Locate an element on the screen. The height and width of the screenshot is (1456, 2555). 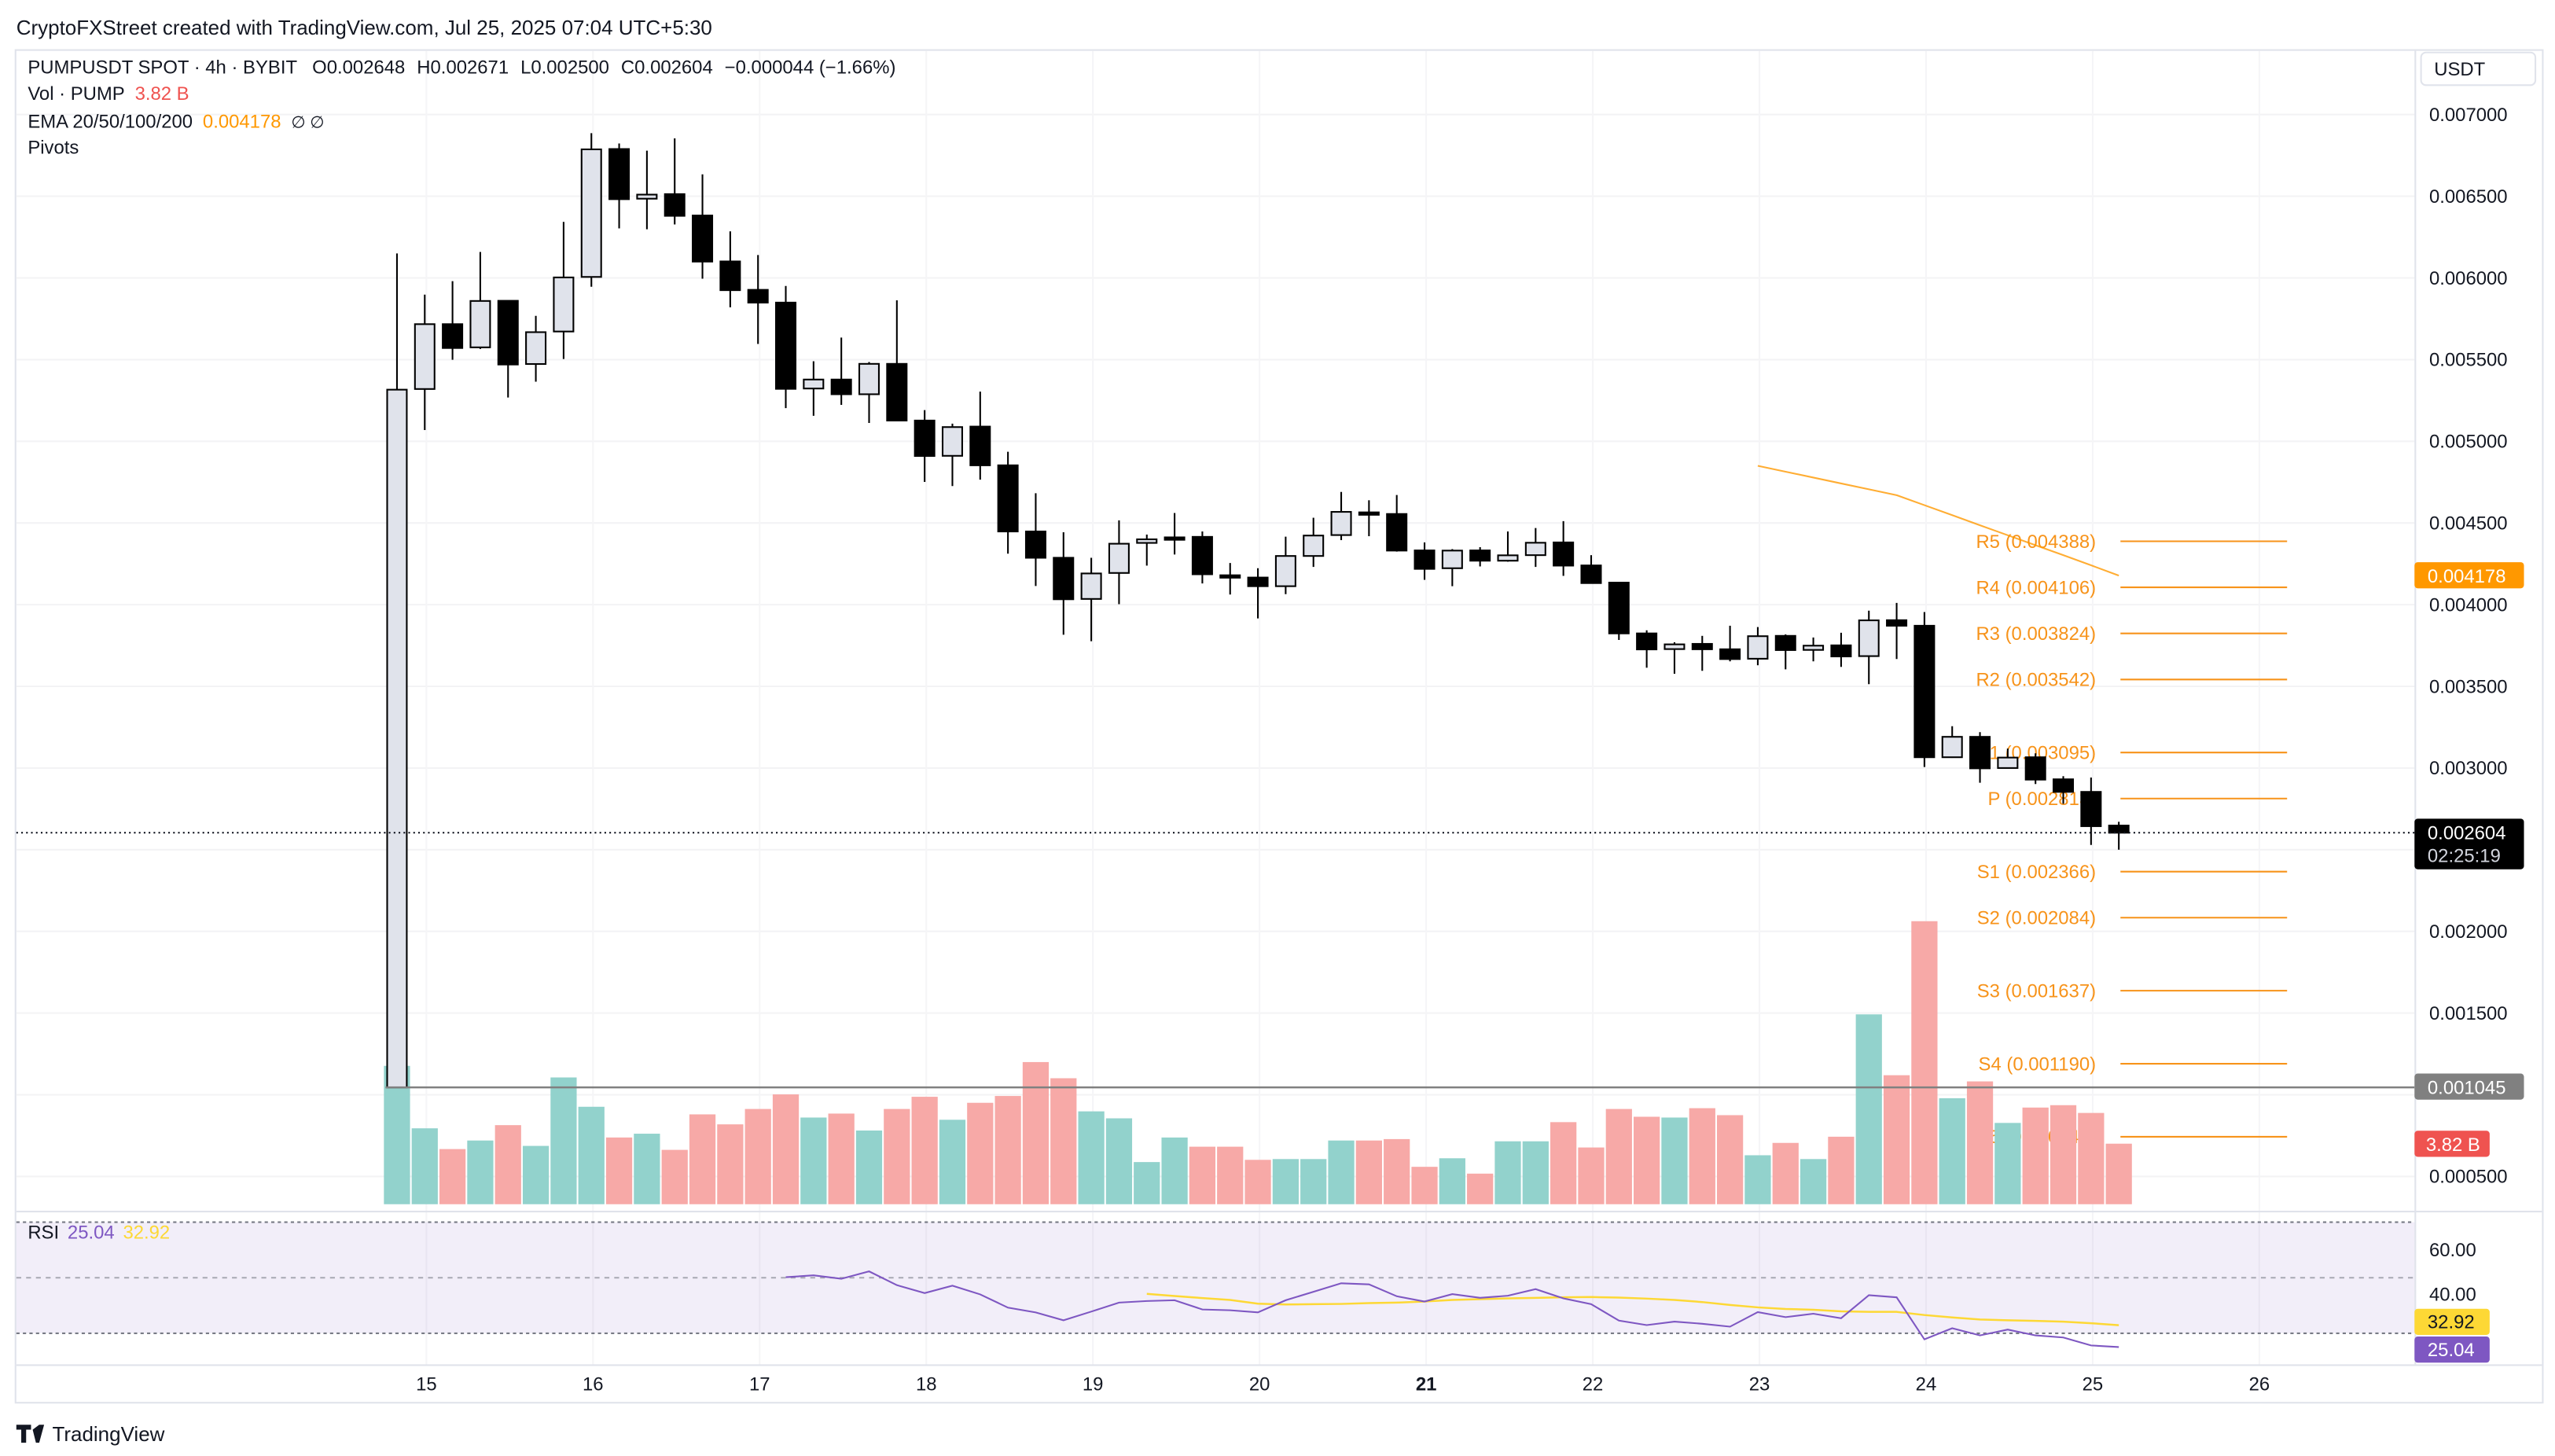
ema-badge is located at coordinates (2469, 575).